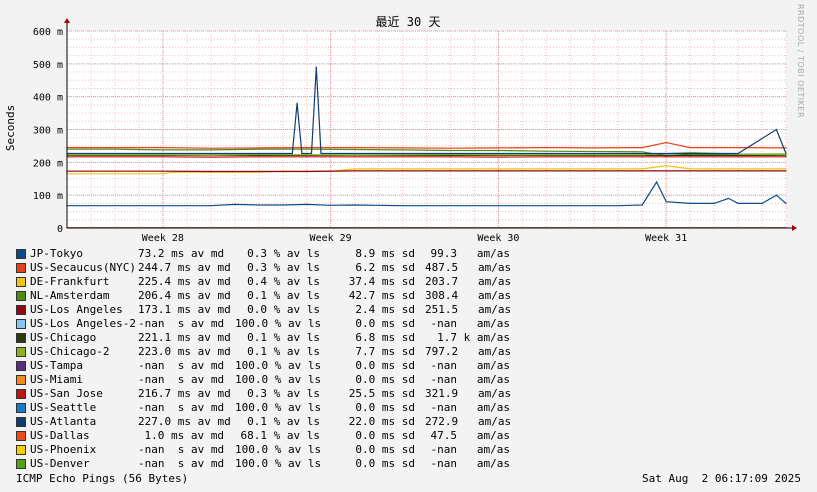 The height and width of the screenshot is (492, 817). Describe the element at coordinates (498, 238) in the screenshot. I see `x-tick-label: Week 30` at that location.